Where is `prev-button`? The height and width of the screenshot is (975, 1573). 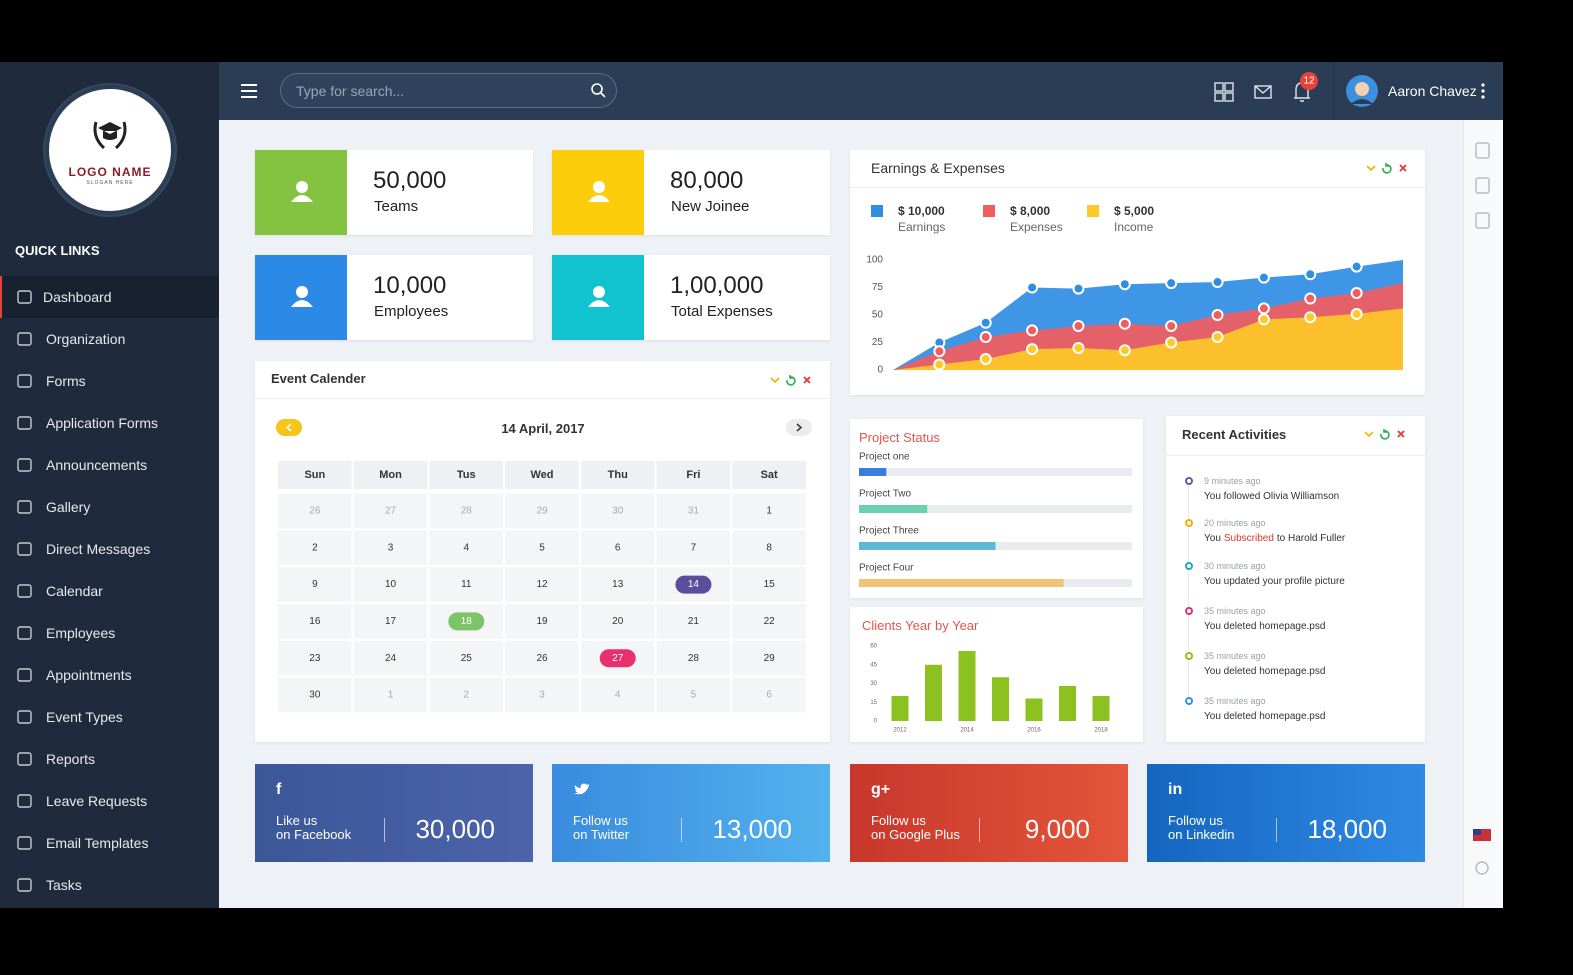
prev-button is located at coordinates (289, 427).